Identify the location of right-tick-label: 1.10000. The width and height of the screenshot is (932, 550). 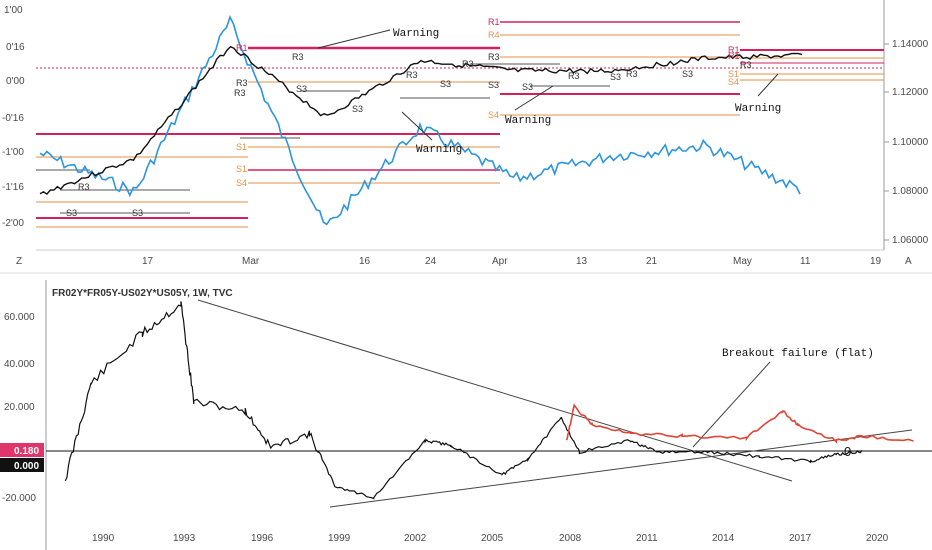
(910, 142).